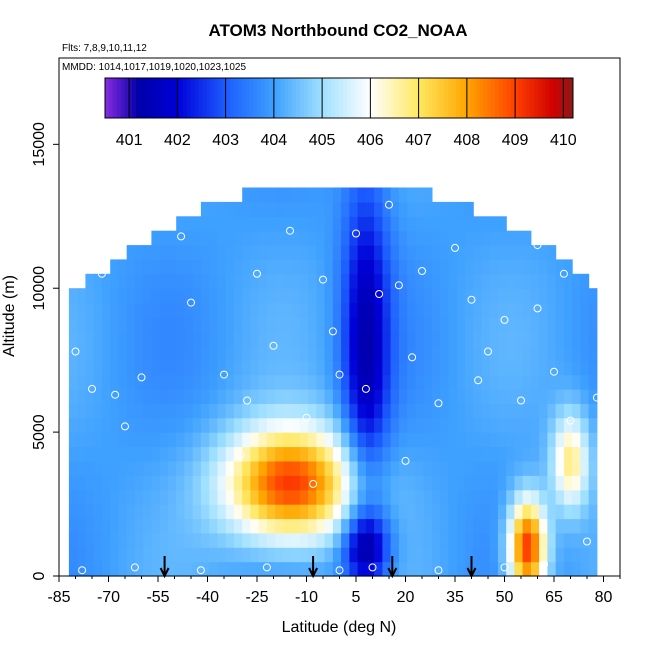  What do you see at coordinates (225, 140) in the screenshot?
I see `colorbar-tick-label: 403` at bounding box center [225, 140].